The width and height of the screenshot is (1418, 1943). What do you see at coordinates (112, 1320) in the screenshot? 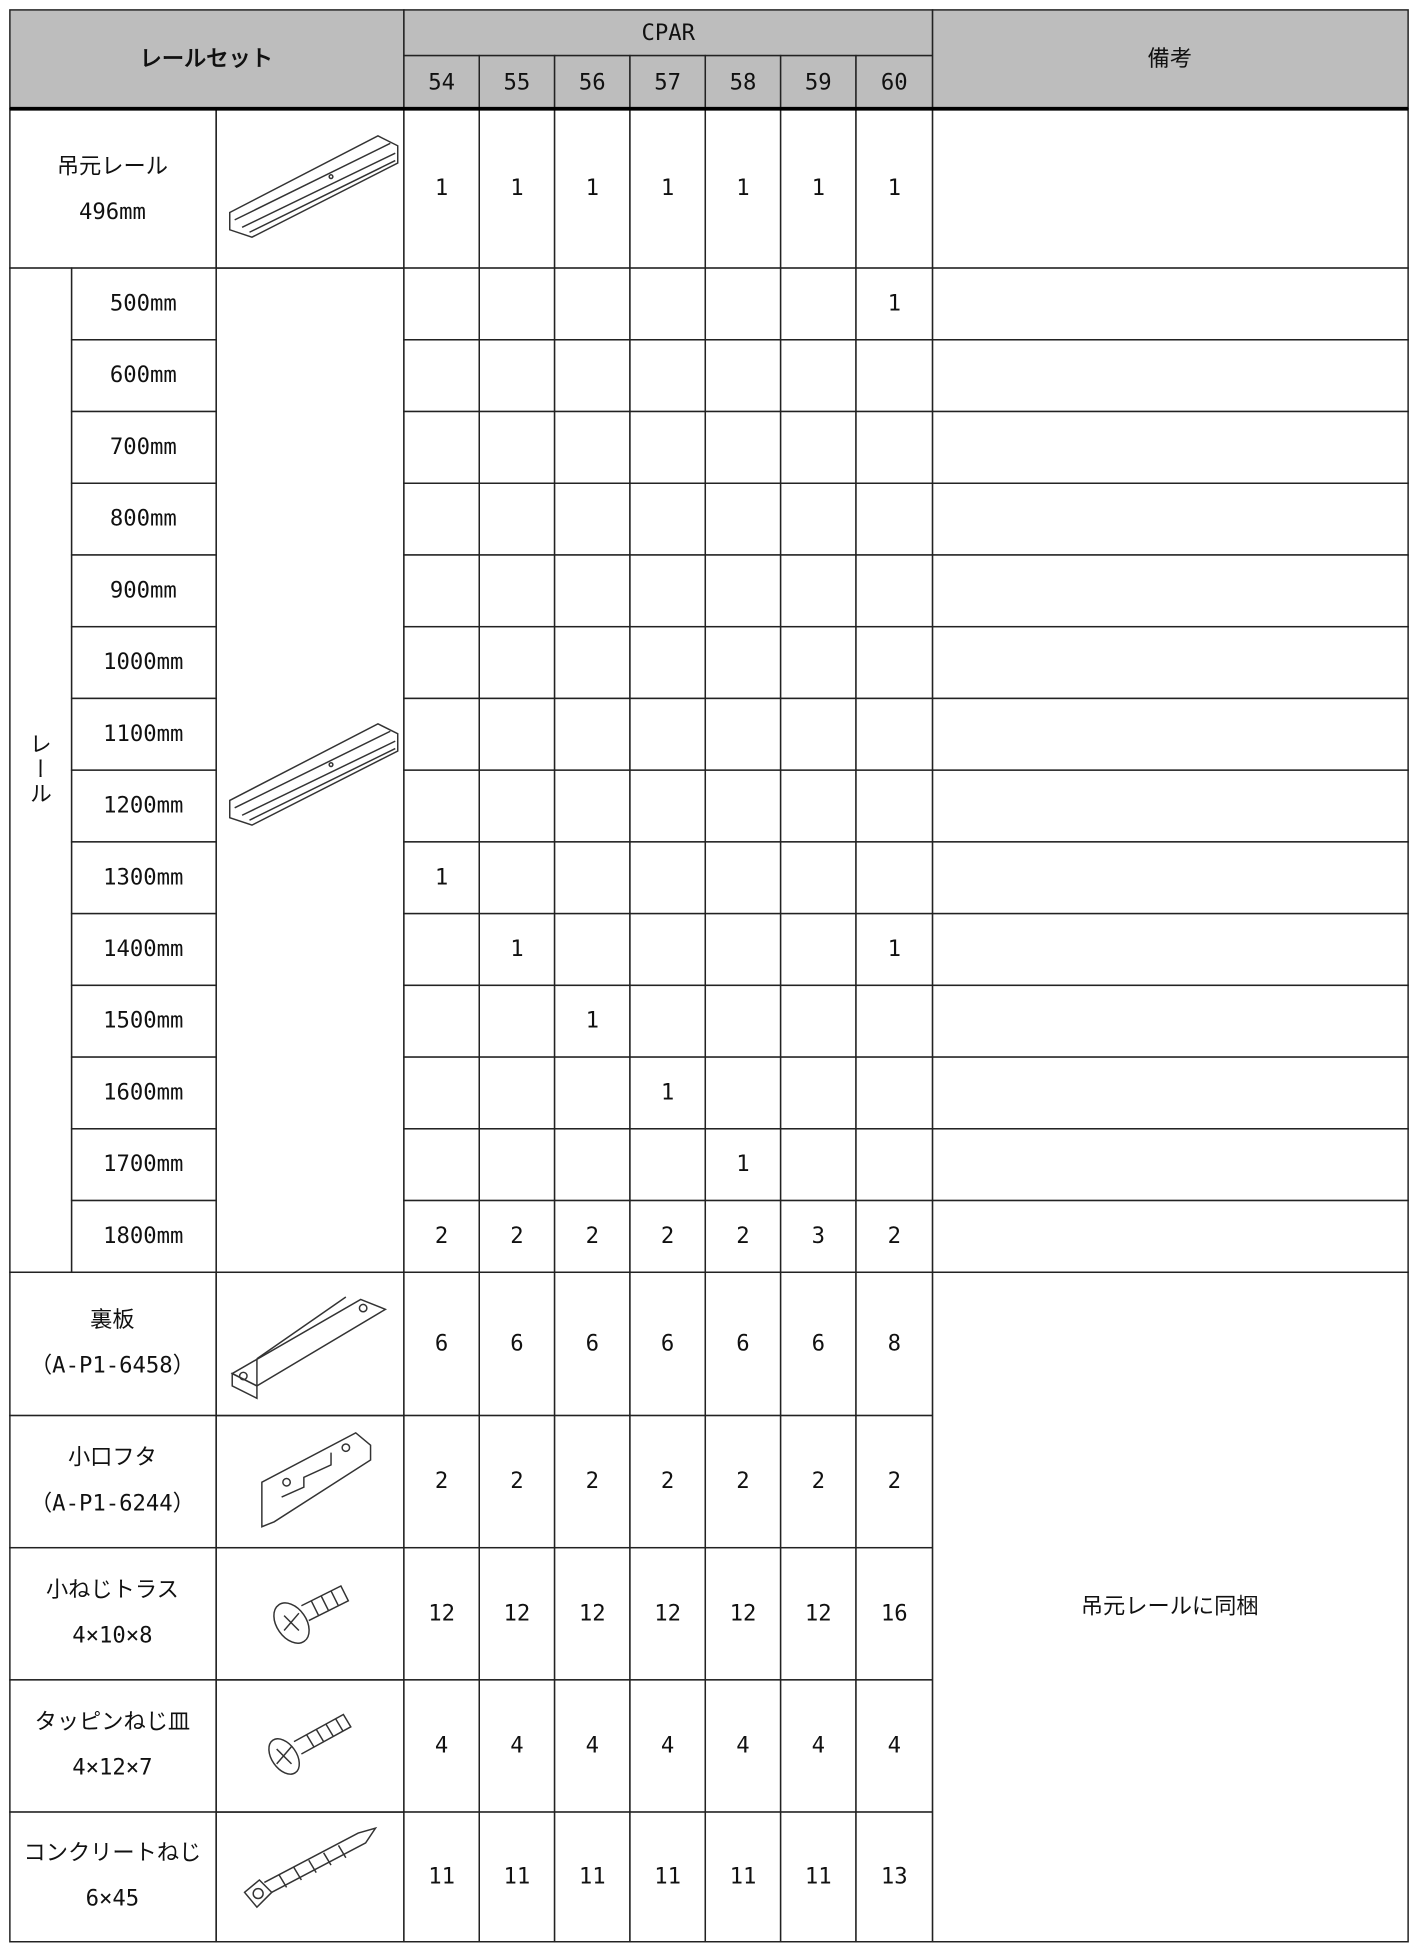
I see `item-name: 裏板` at bounding box center [112, 1320].